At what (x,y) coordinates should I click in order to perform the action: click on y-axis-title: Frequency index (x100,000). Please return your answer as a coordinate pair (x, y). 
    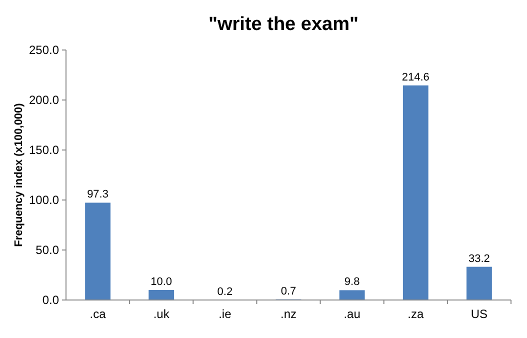
    Looking at the image, I should click on (19, 174).